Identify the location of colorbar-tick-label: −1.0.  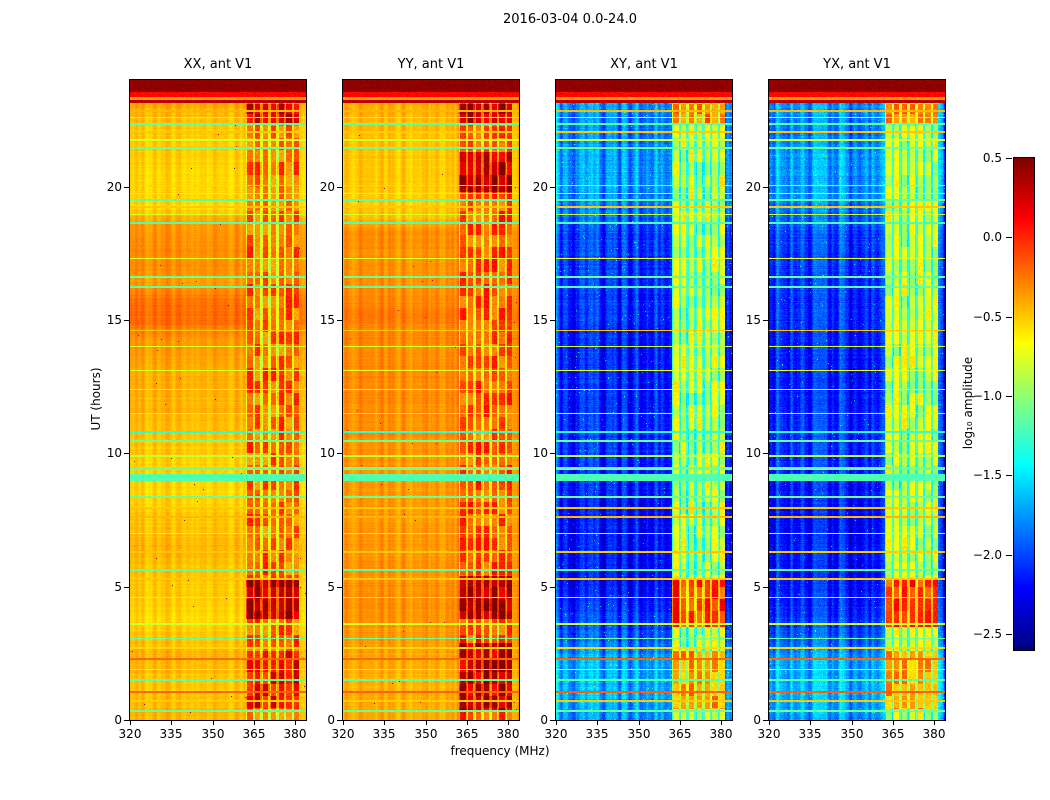
(987, 396).